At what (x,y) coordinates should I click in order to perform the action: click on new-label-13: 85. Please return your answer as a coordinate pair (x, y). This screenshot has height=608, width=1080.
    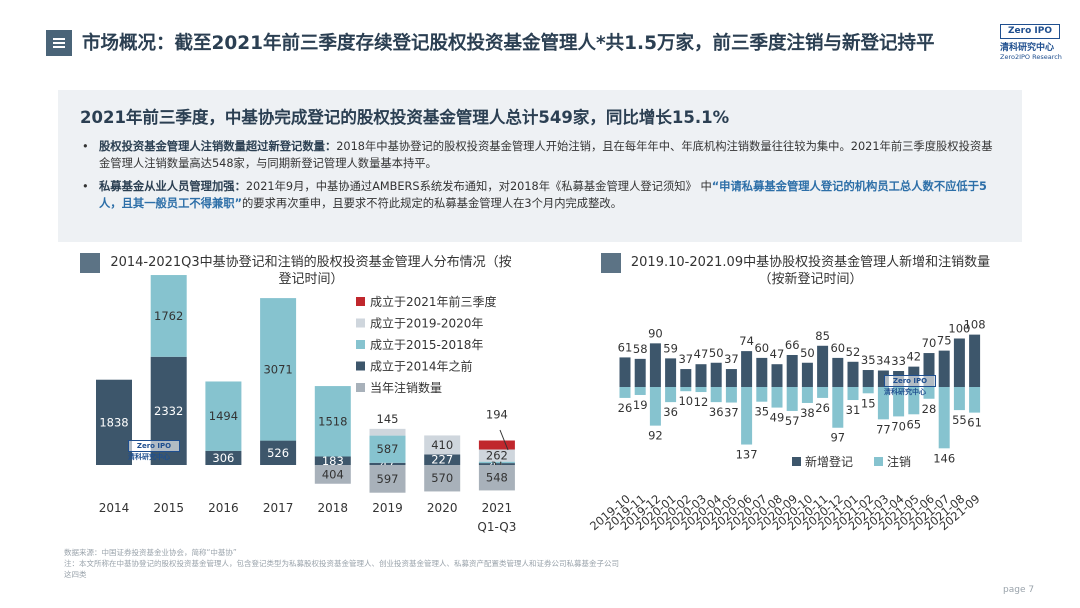
    Looking at the image, I should click on (822, 336).